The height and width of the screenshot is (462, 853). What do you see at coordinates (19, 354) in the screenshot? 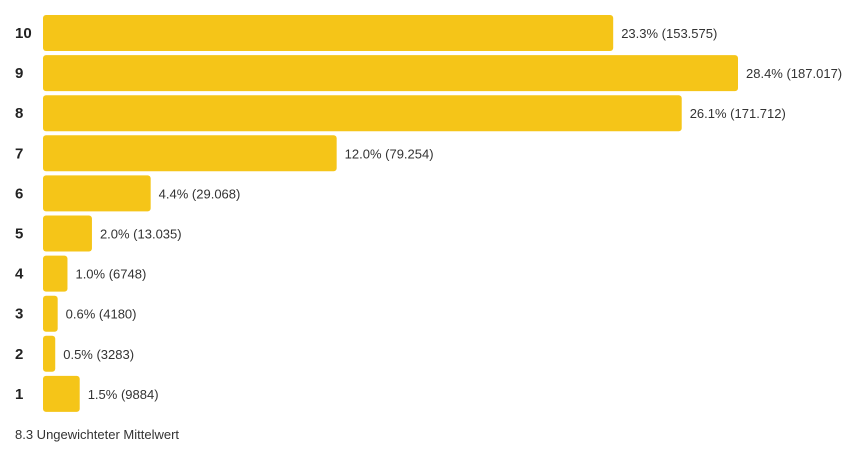
I see `rating-label-2: 2` at bounding box center [19, 354].